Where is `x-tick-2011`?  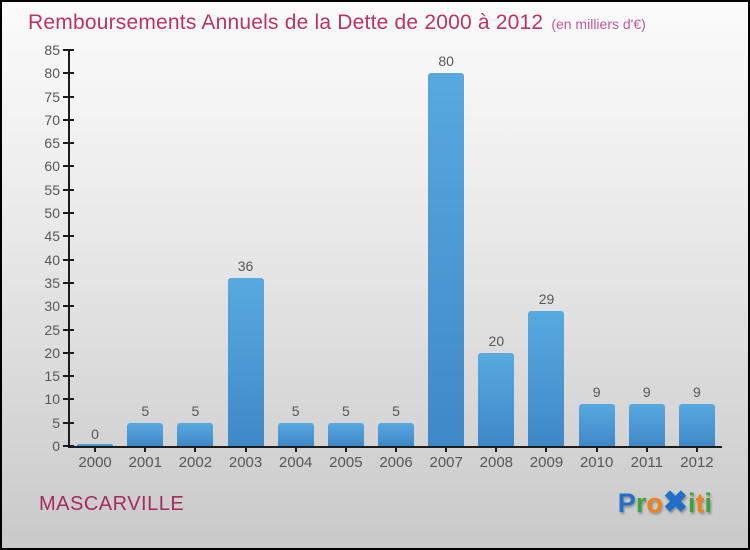 x-tick-2011 is located at coordinates (646, 449).